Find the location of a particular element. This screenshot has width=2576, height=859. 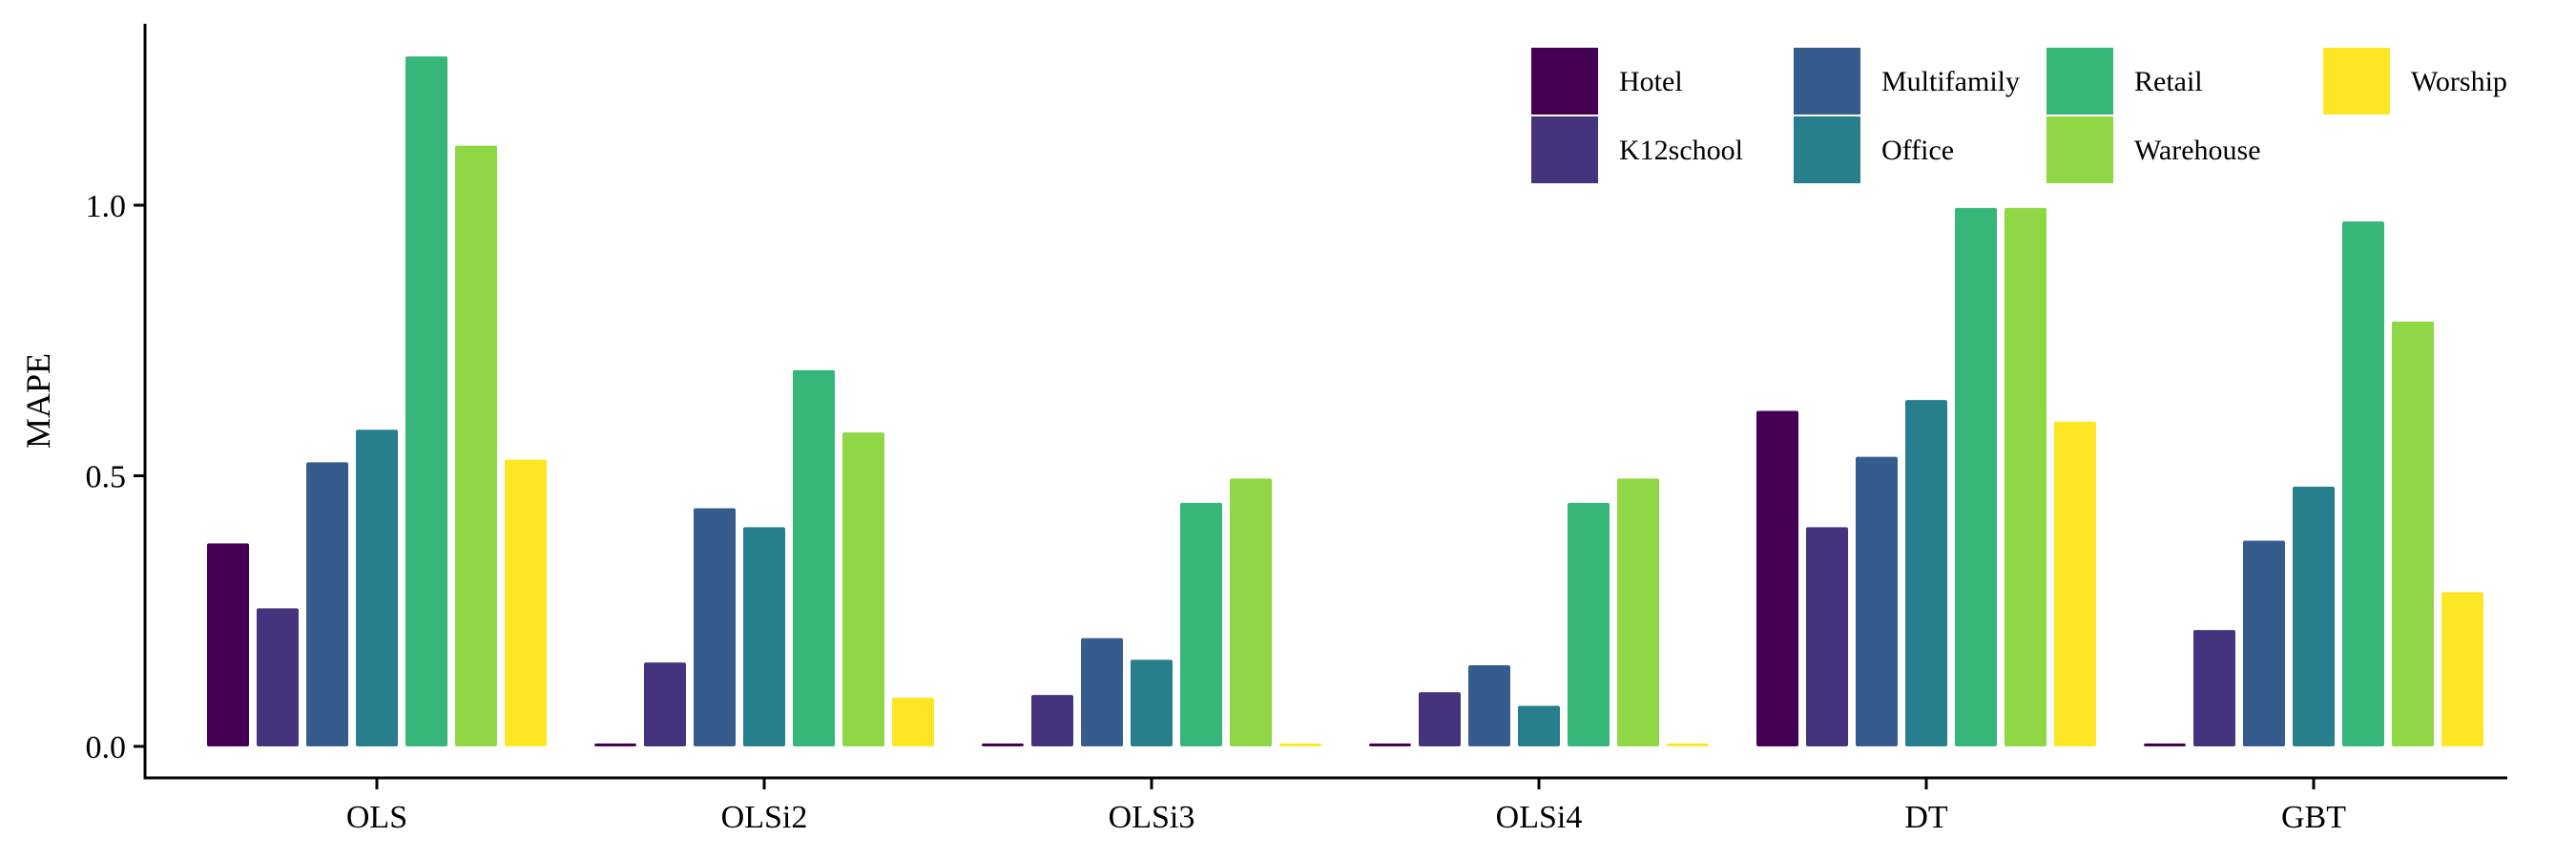

legend-label-office: Office is located at coordinates (1917, 150).